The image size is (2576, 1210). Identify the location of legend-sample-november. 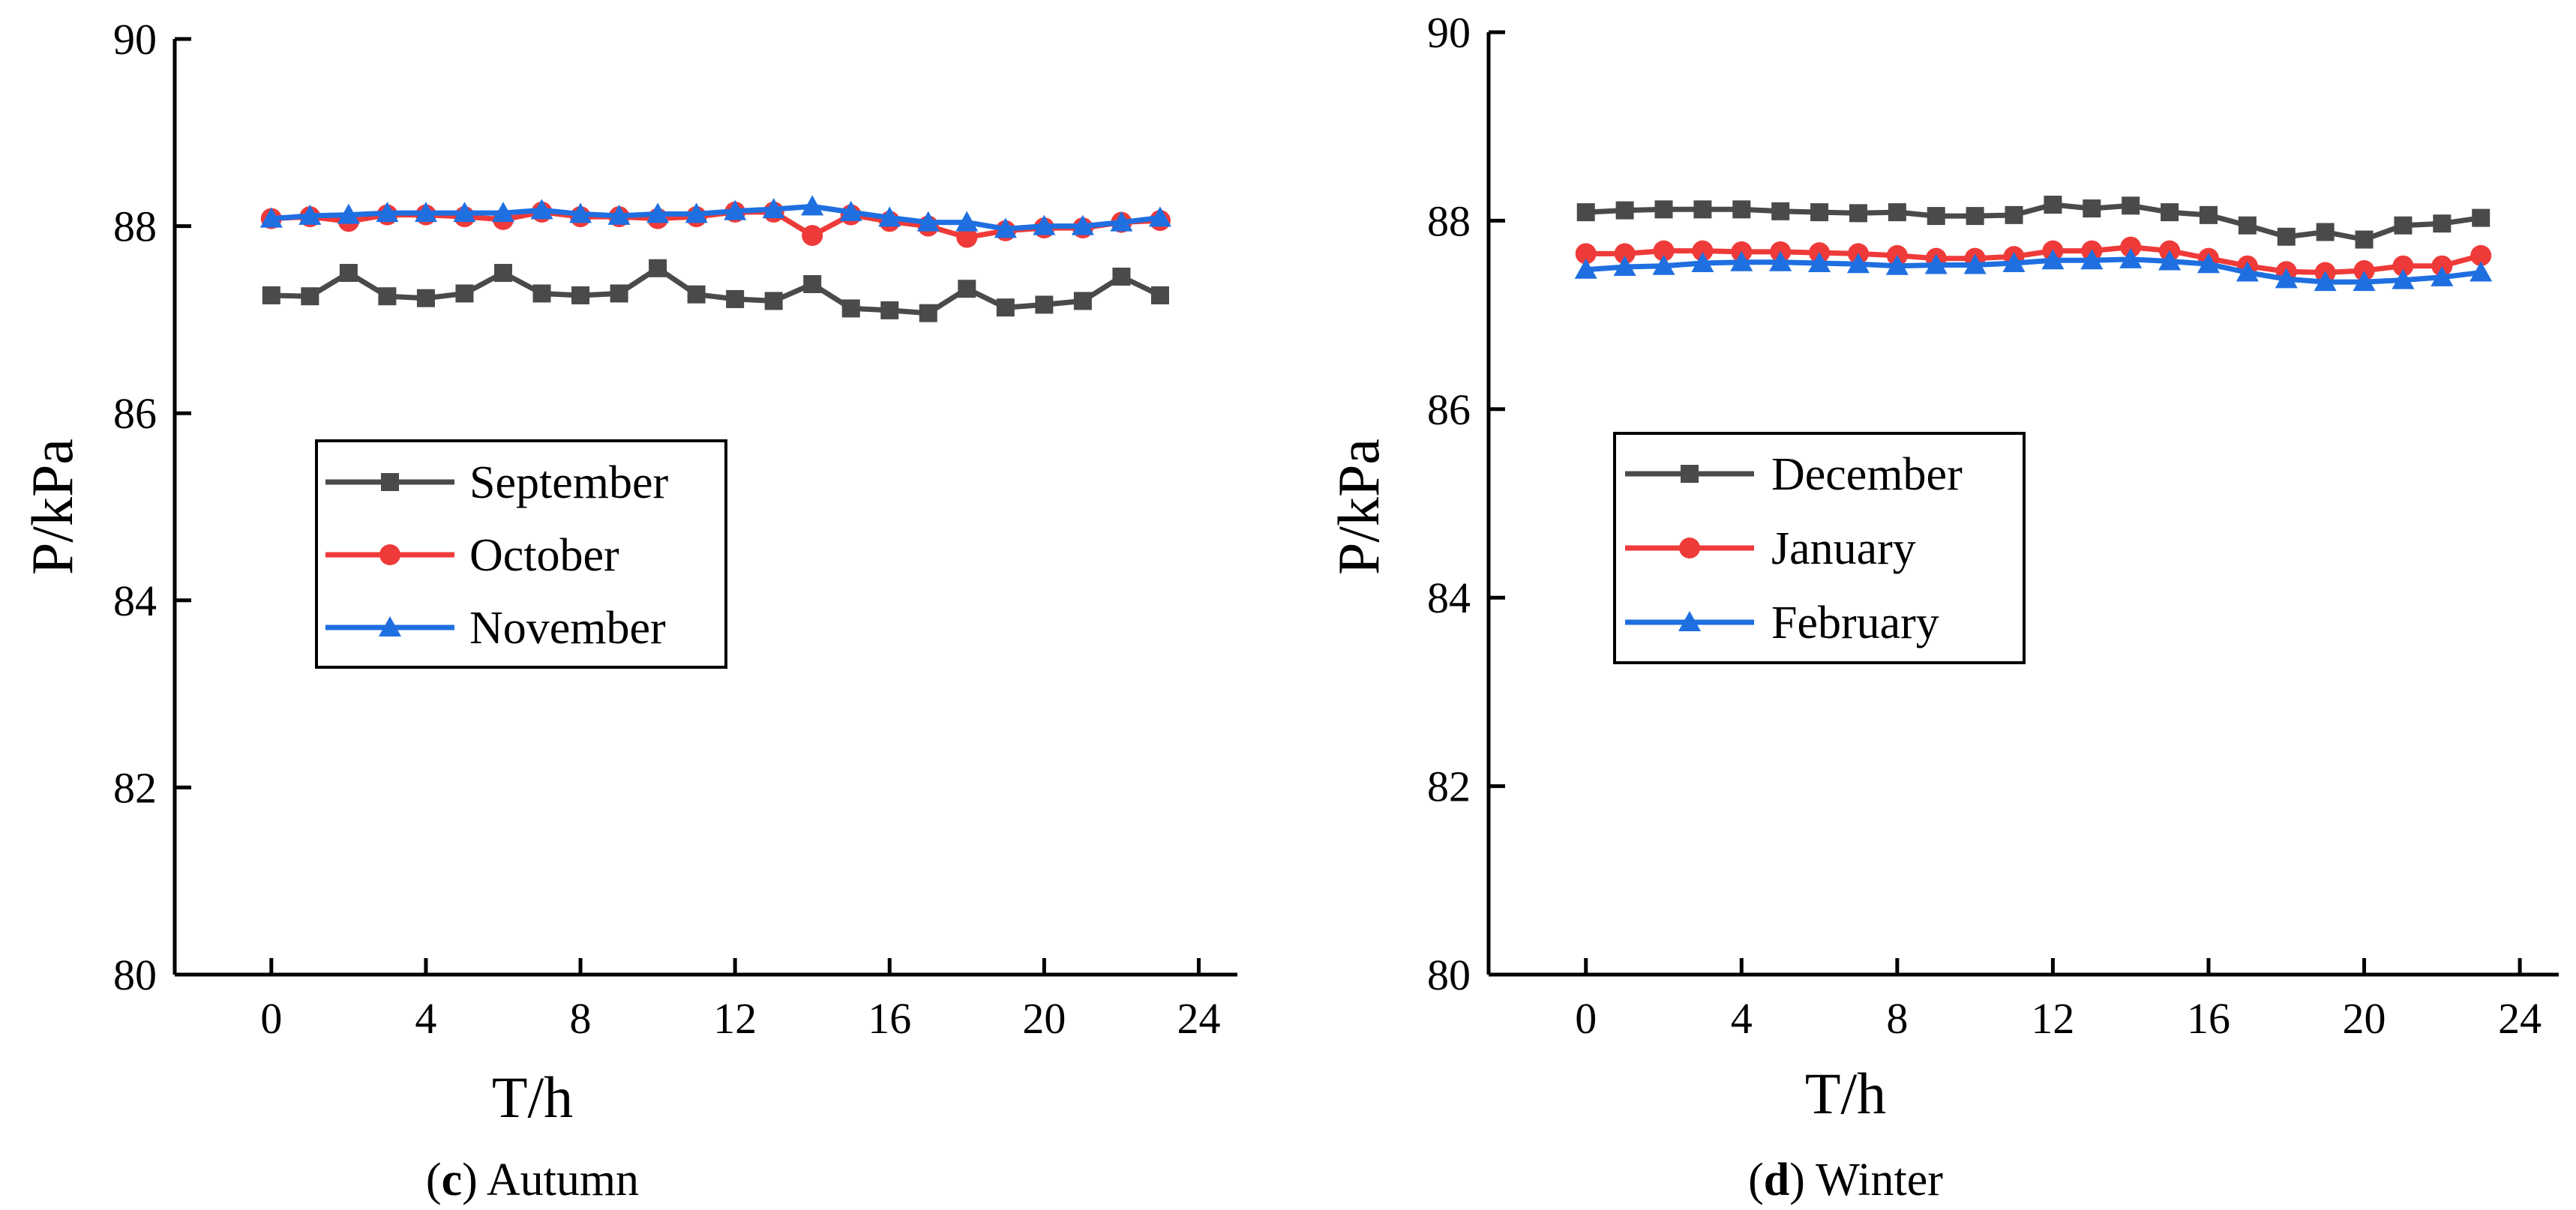
(389, 626).